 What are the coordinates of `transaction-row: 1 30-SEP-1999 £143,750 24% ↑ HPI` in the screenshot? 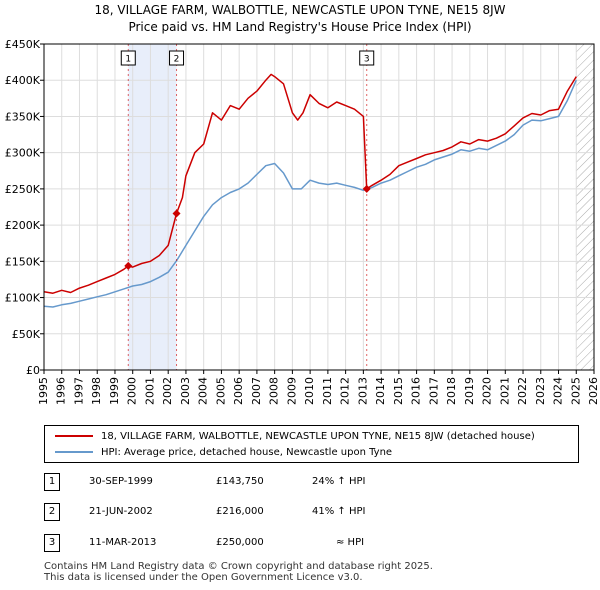 It's located at (314, 482).